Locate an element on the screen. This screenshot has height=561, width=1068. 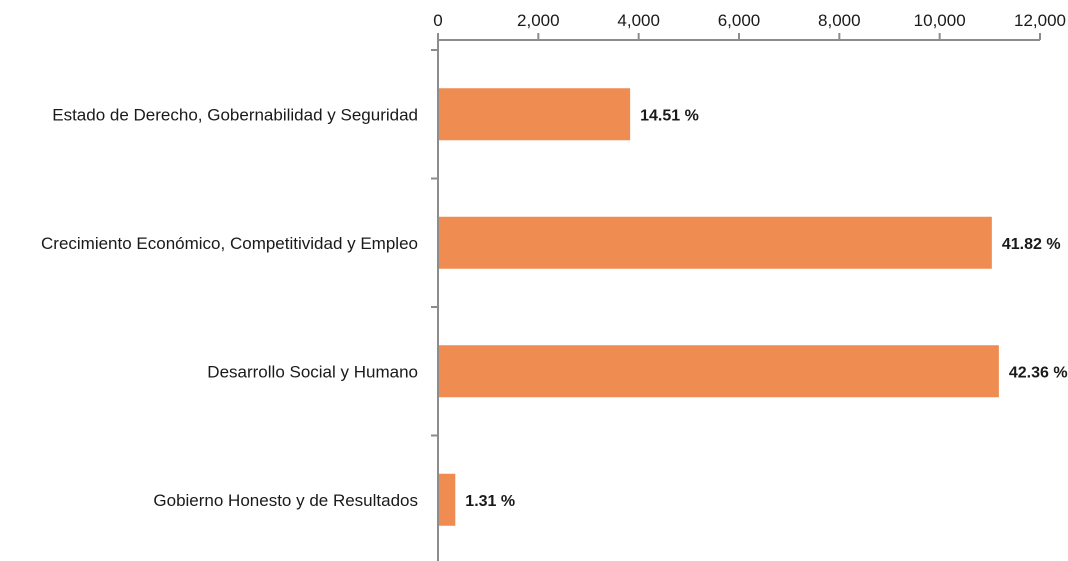
x-tick-label: 0 is located at coordinates (437, 20).